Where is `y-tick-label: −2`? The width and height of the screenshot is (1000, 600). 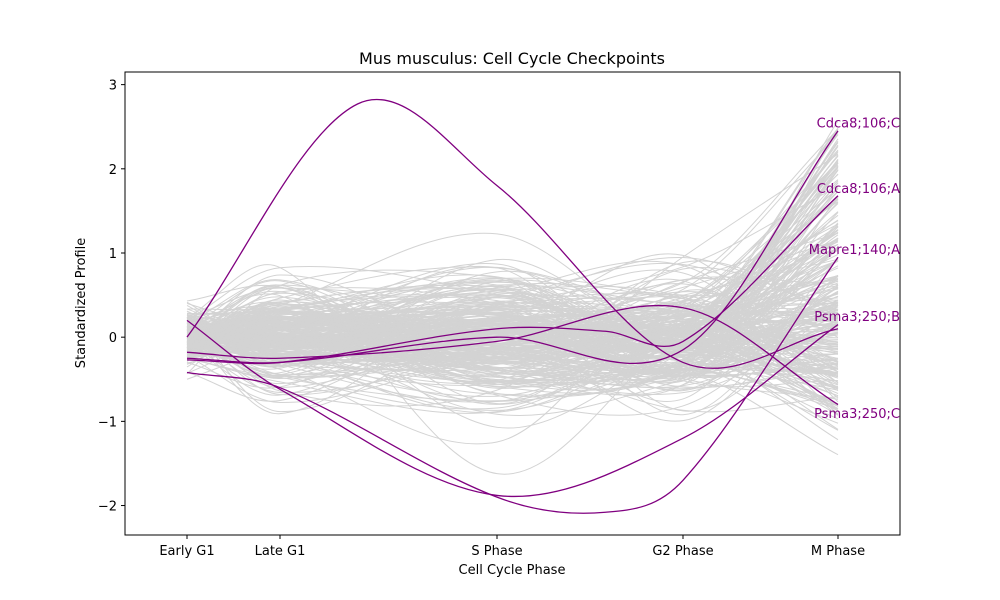 y-tick-label: −2 is located at coordinates (107, 507).